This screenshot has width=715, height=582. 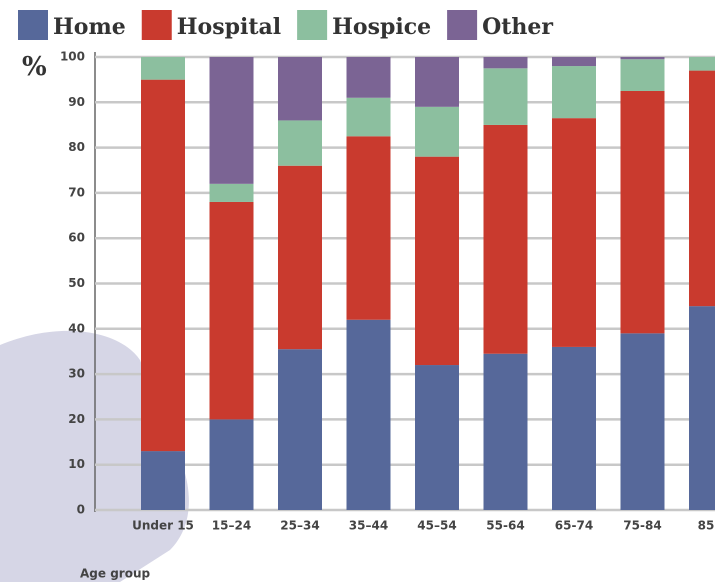 What do you see at coordinates (72, 57) in the screenshot?
I see `y-tick-label: 100` at bounding box center [72, 57].